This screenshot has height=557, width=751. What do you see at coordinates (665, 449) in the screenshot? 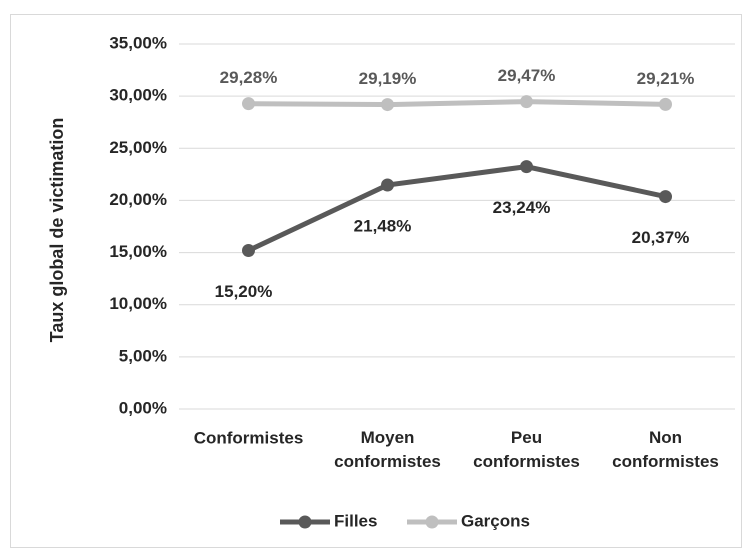
I see `x-tick-label: Non conformistes` at bounding box center [665, 449].